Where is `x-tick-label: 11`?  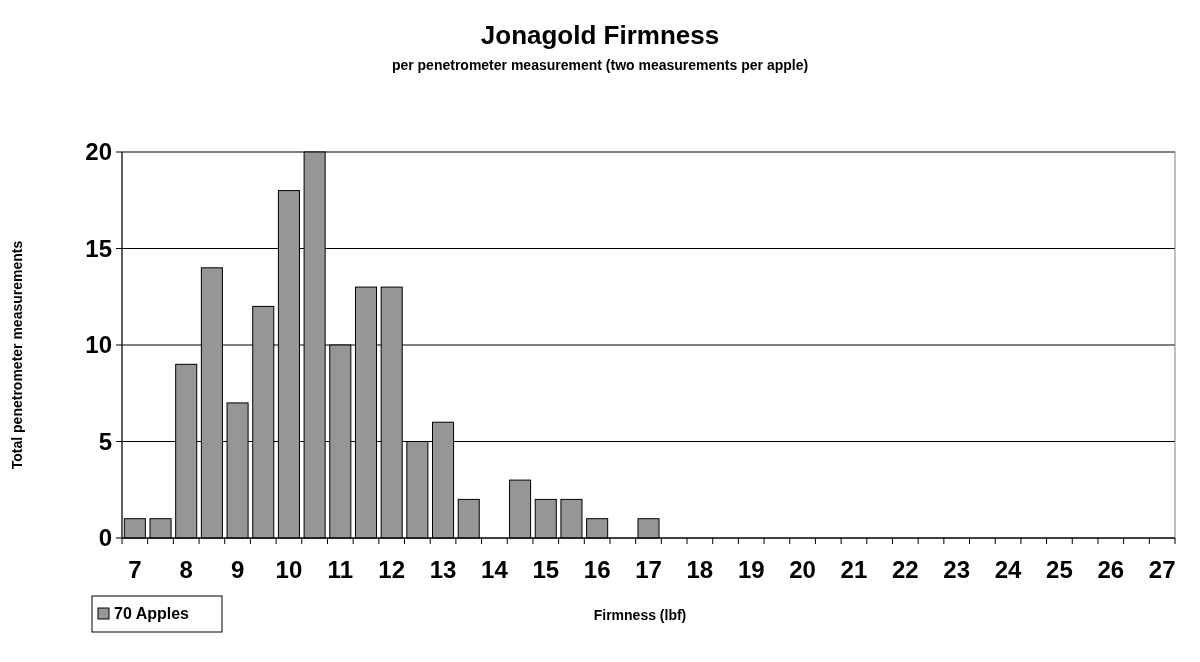 x-tick-label: 11 is located at coordinates (340, 569).